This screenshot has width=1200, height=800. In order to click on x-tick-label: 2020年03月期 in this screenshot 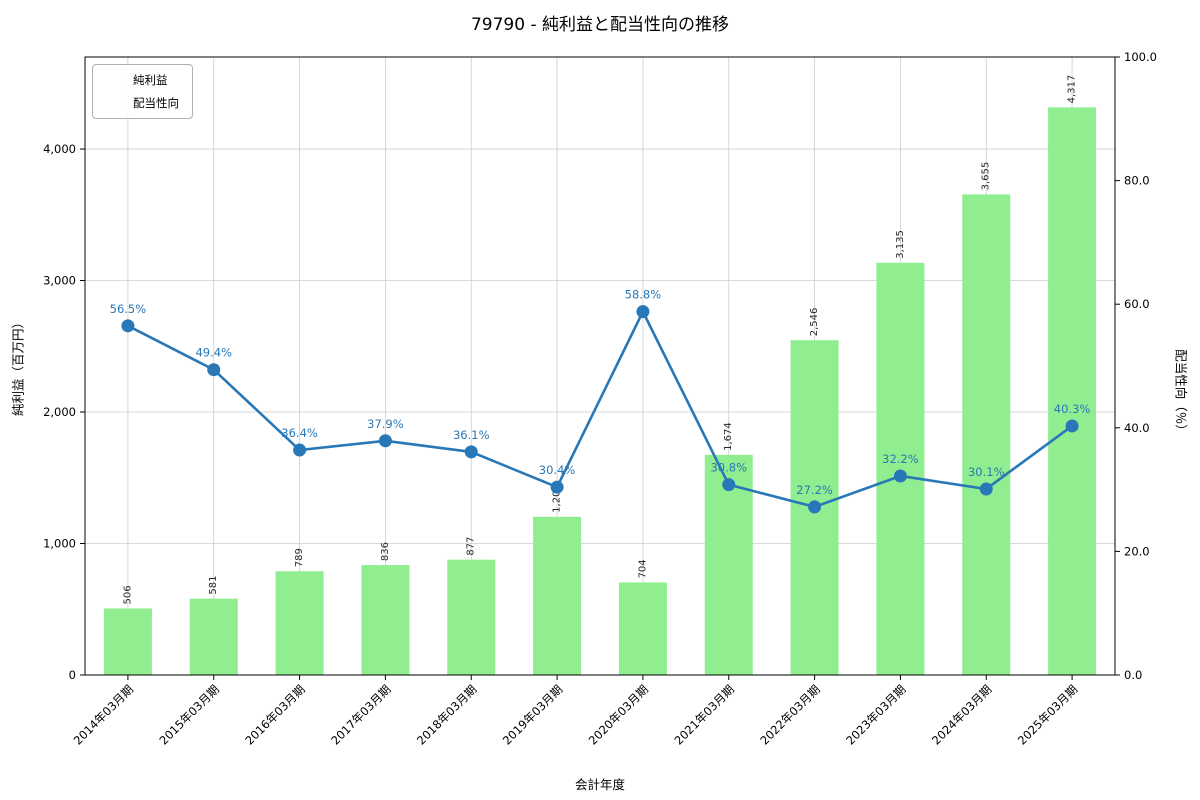, I will do `click(618, 714)`.